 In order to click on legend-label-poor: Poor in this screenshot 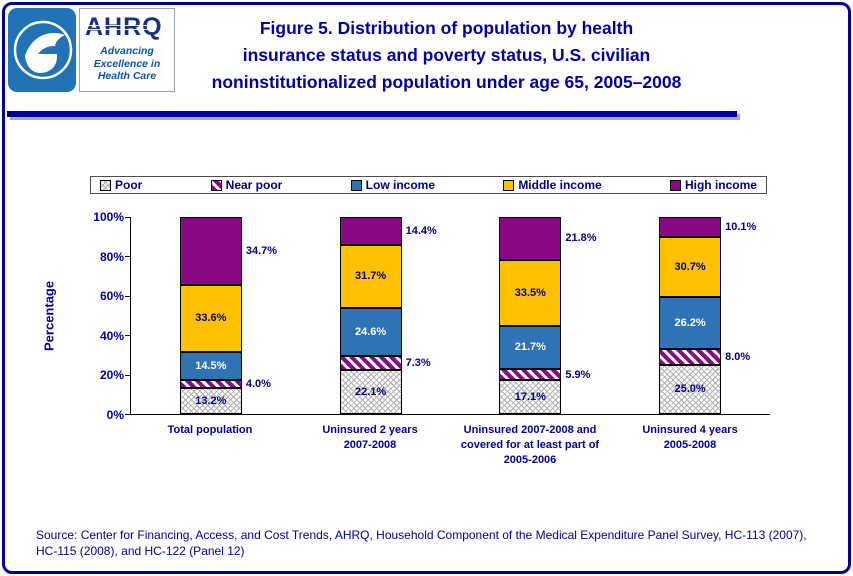, I will do `click(129, 185)`.